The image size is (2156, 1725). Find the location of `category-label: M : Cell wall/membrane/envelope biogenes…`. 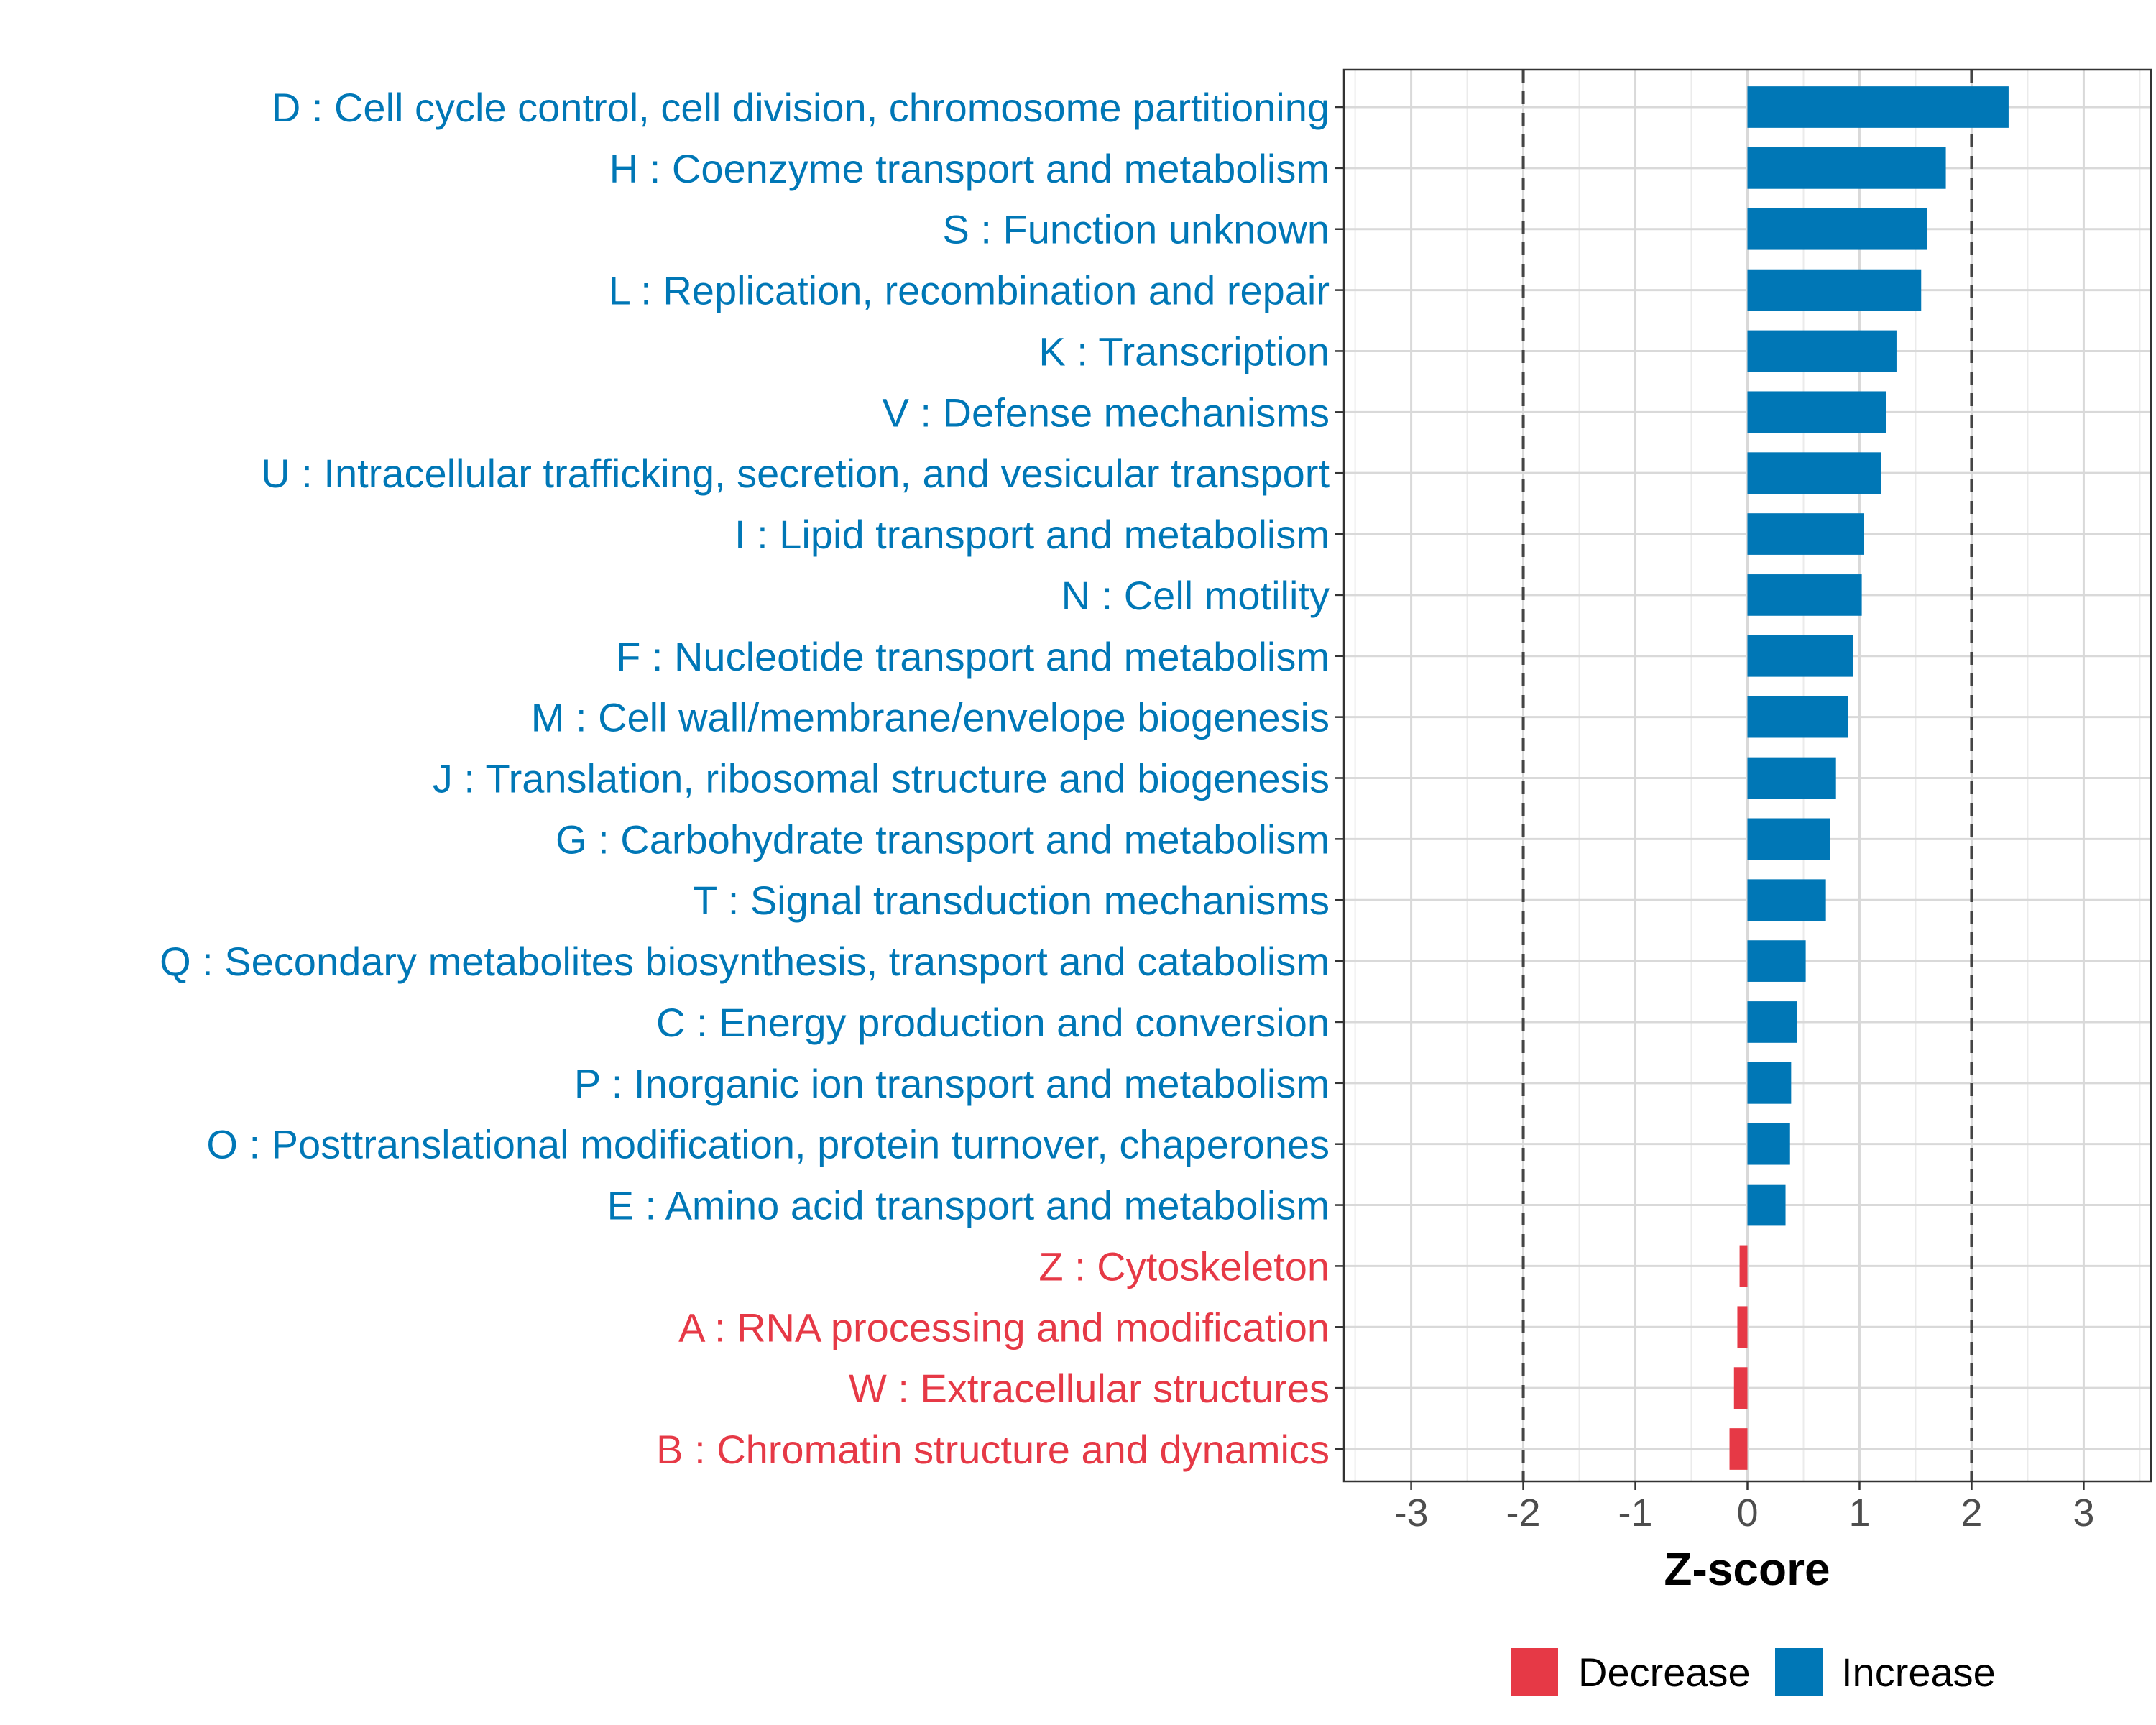

category-label: M : Cell wall/membrane/envelope biogenes… is located at coordinates (931, 717).